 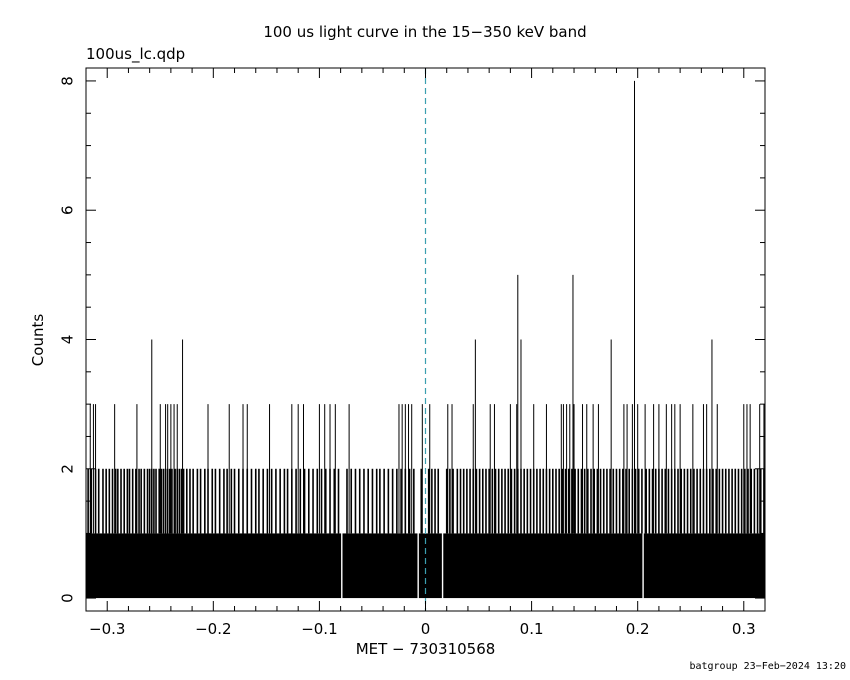 What do you see at coordinates (68, 340) in the screenshot?
I see `y-tick-label: 4` at bounding box center [68, 340].